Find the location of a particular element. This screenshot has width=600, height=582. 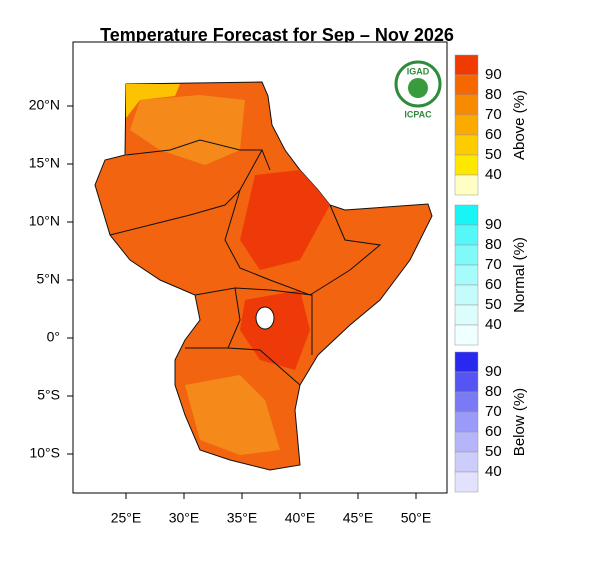

logo-name: IGAD is located at coordinates (418, 71).